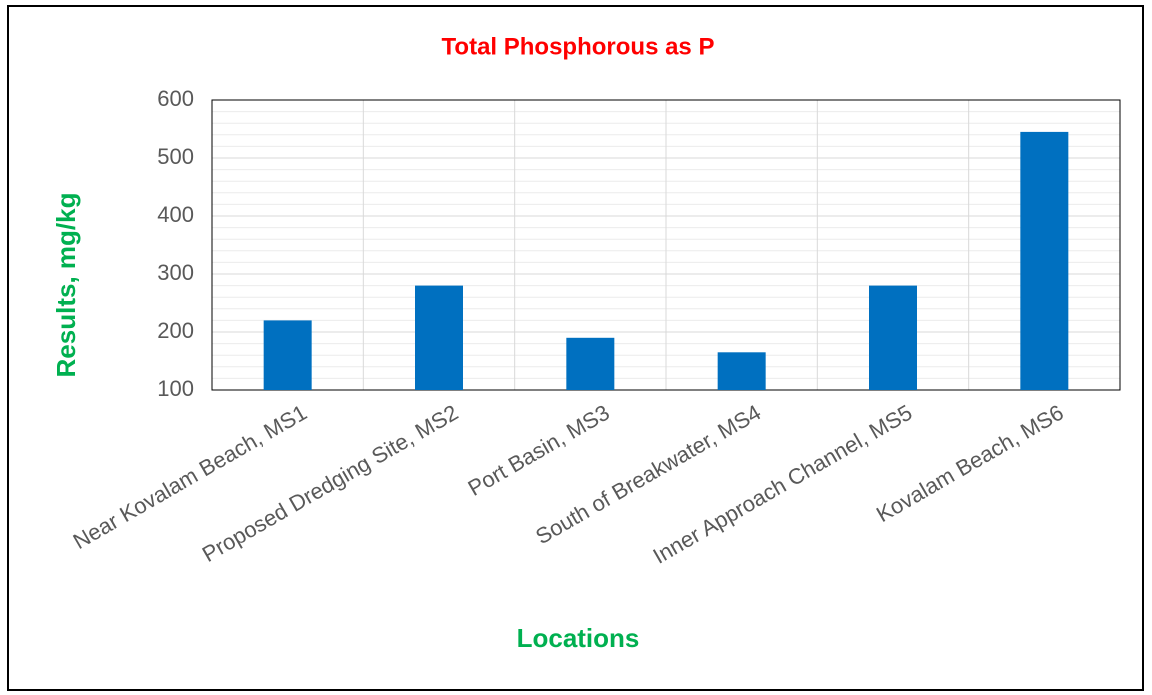  I want to click on y-tick-label: 500, so click(175, 156).